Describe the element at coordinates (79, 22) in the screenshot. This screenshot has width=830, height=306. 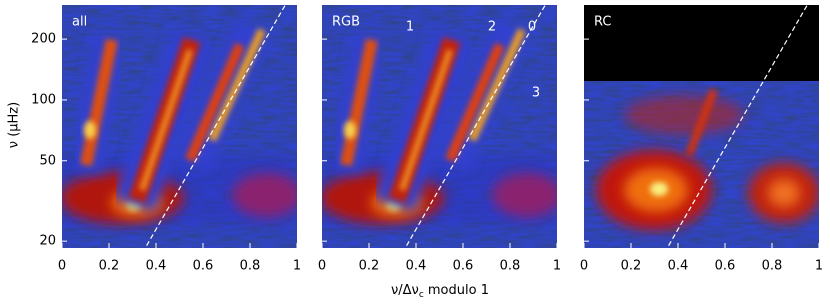
I see `panel-label: all` at that location.